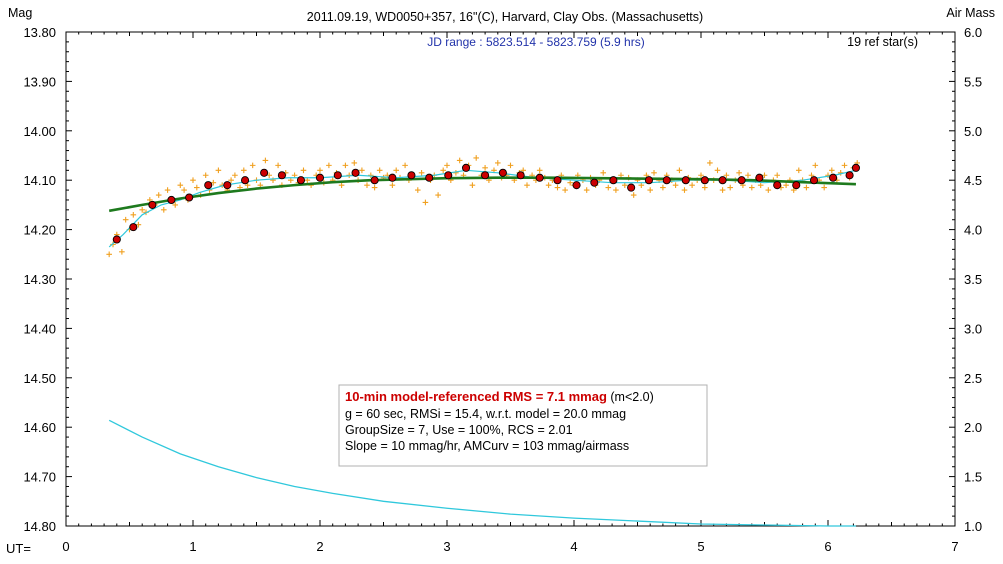 Image resolution: width=1003 pixels, height=564 pixels. I want to click on y2-axis-label: Air Mass, so click(970, 13).